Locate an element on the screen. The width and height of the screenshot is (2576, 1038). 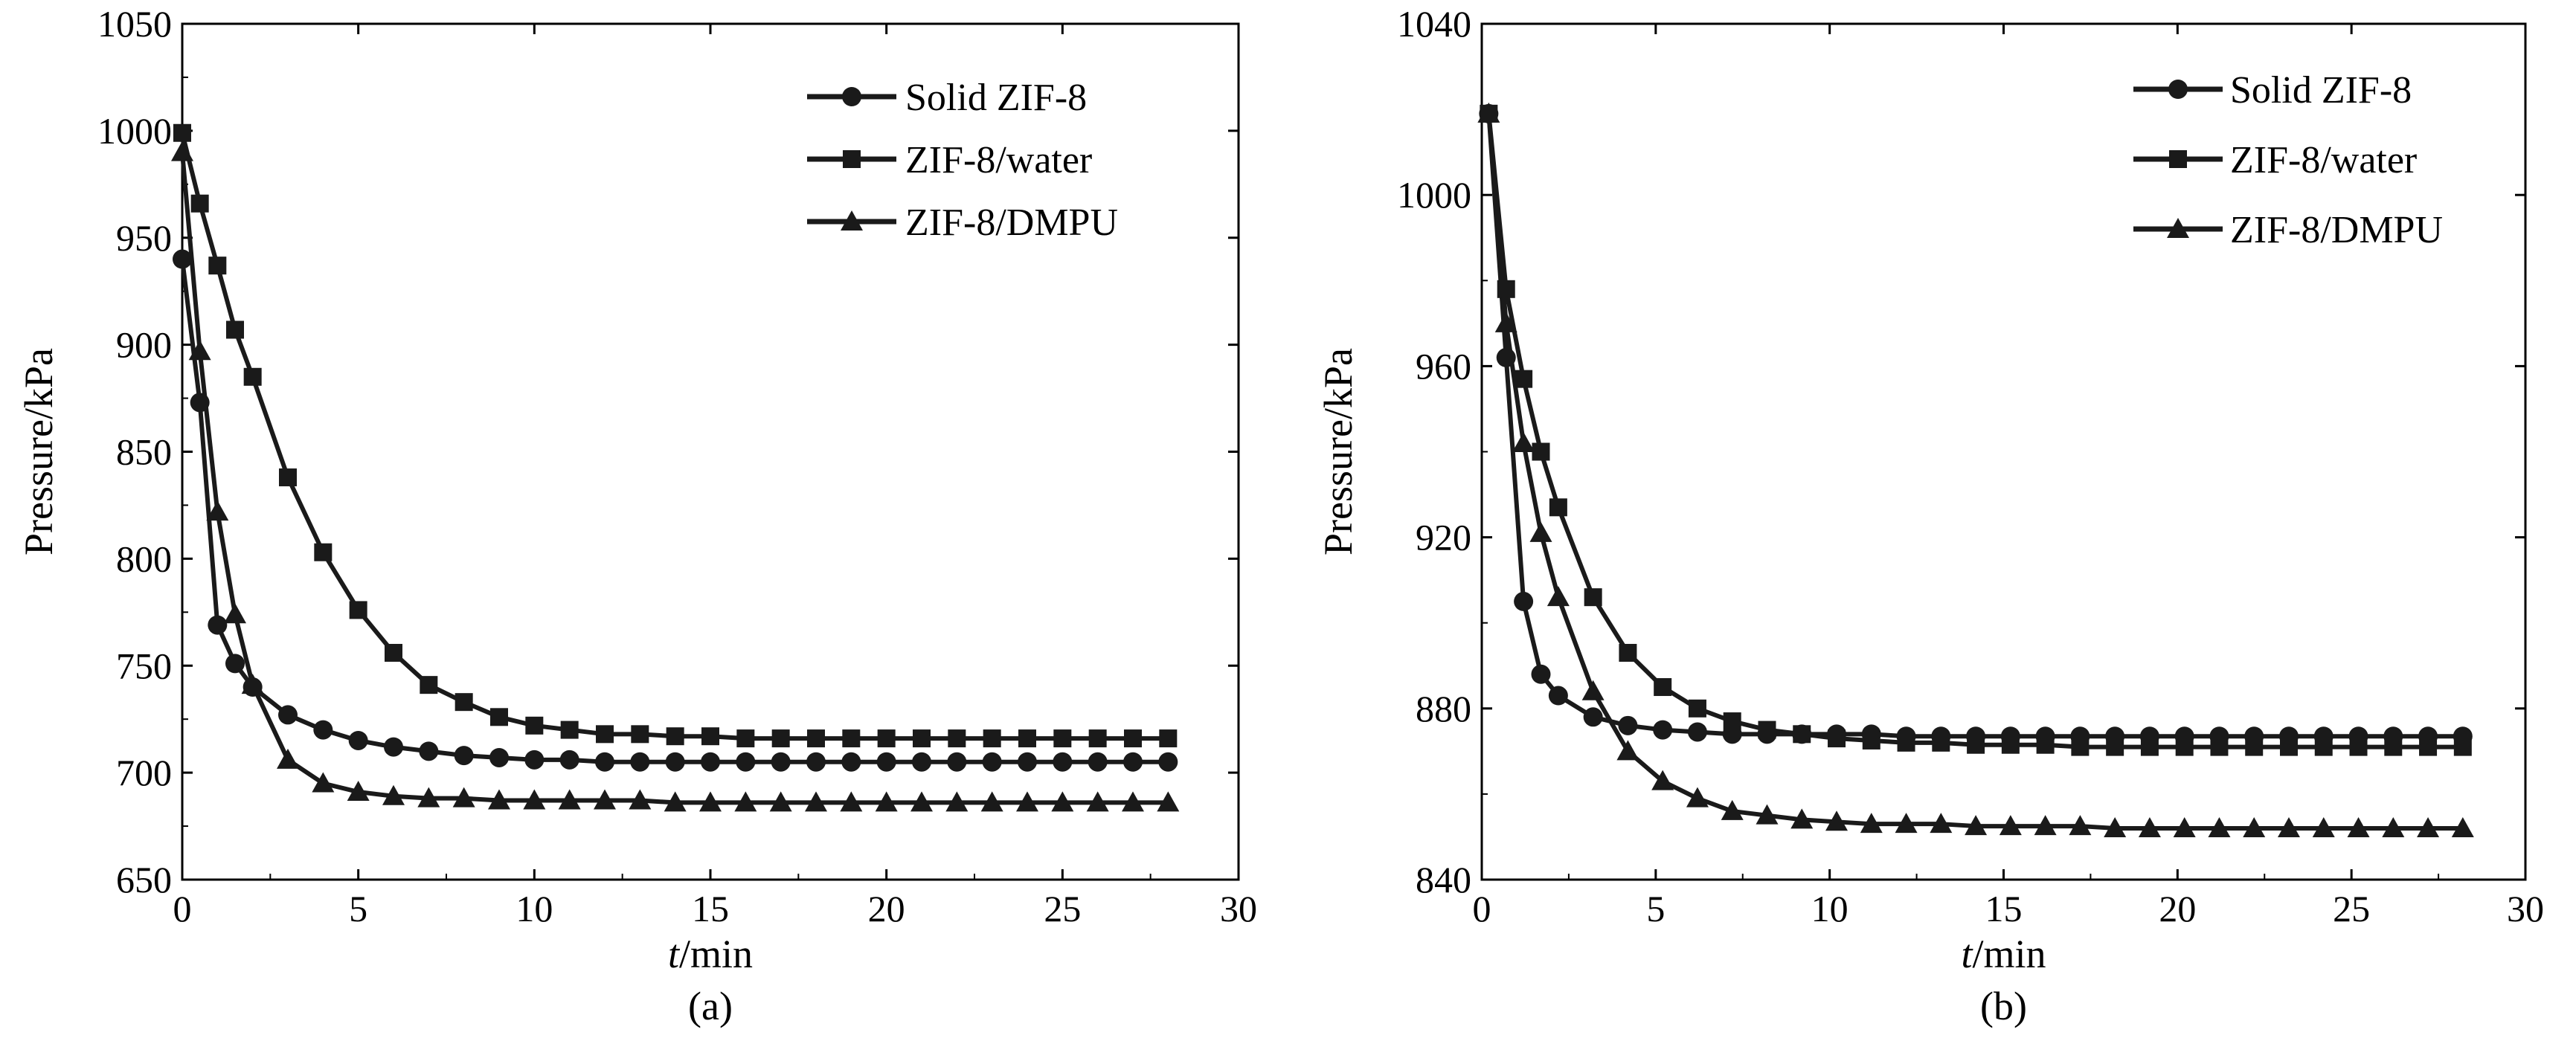
x-tick-label-b: 15 is located at coordinates (2004, 908).